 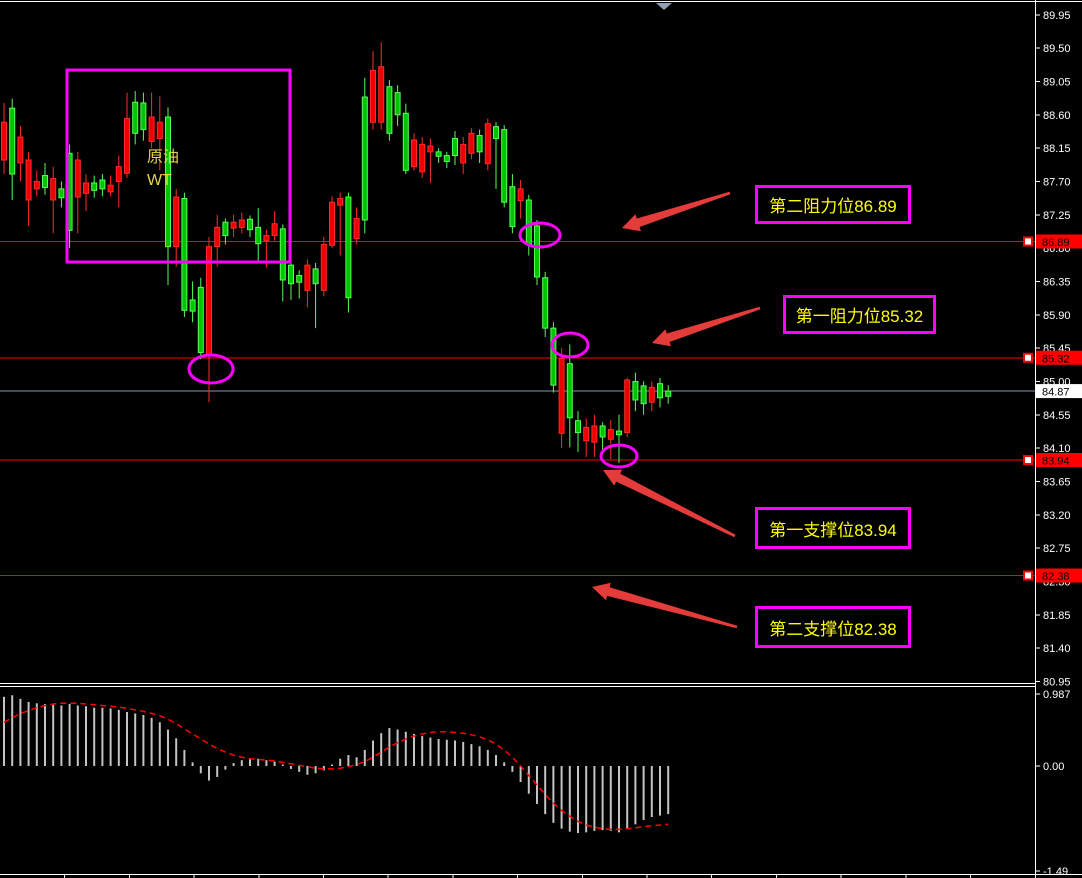 What do you see at coordinates (1057, 216) in the screenshot?
I see `price-axis-label: 87.25` at bounding box center [1057, 216].